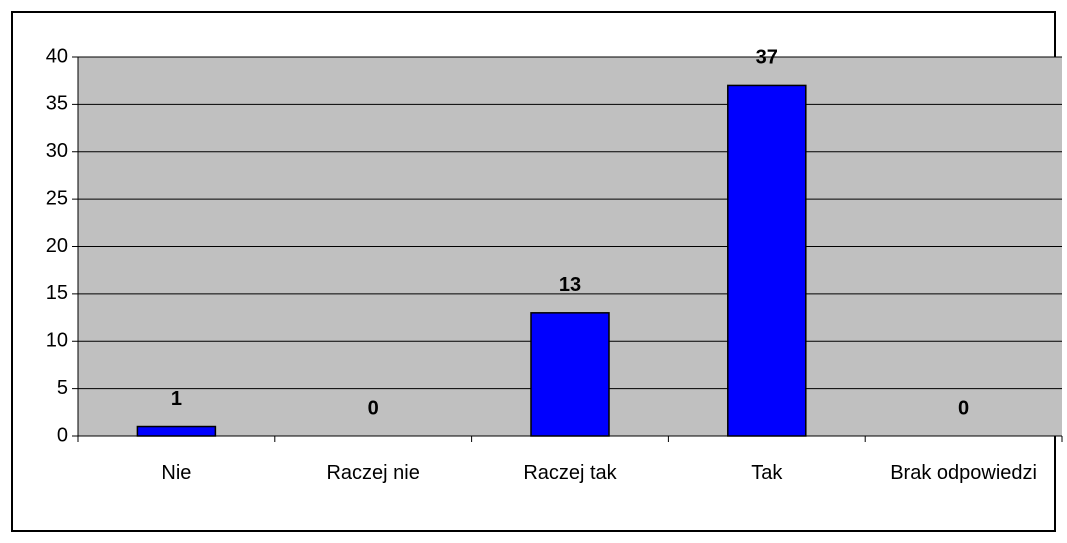  What do you see at coordinates (373, 473) in the screenshot?
I see `x-tick-label: Raczej nie` at bounding box center [373, 473].